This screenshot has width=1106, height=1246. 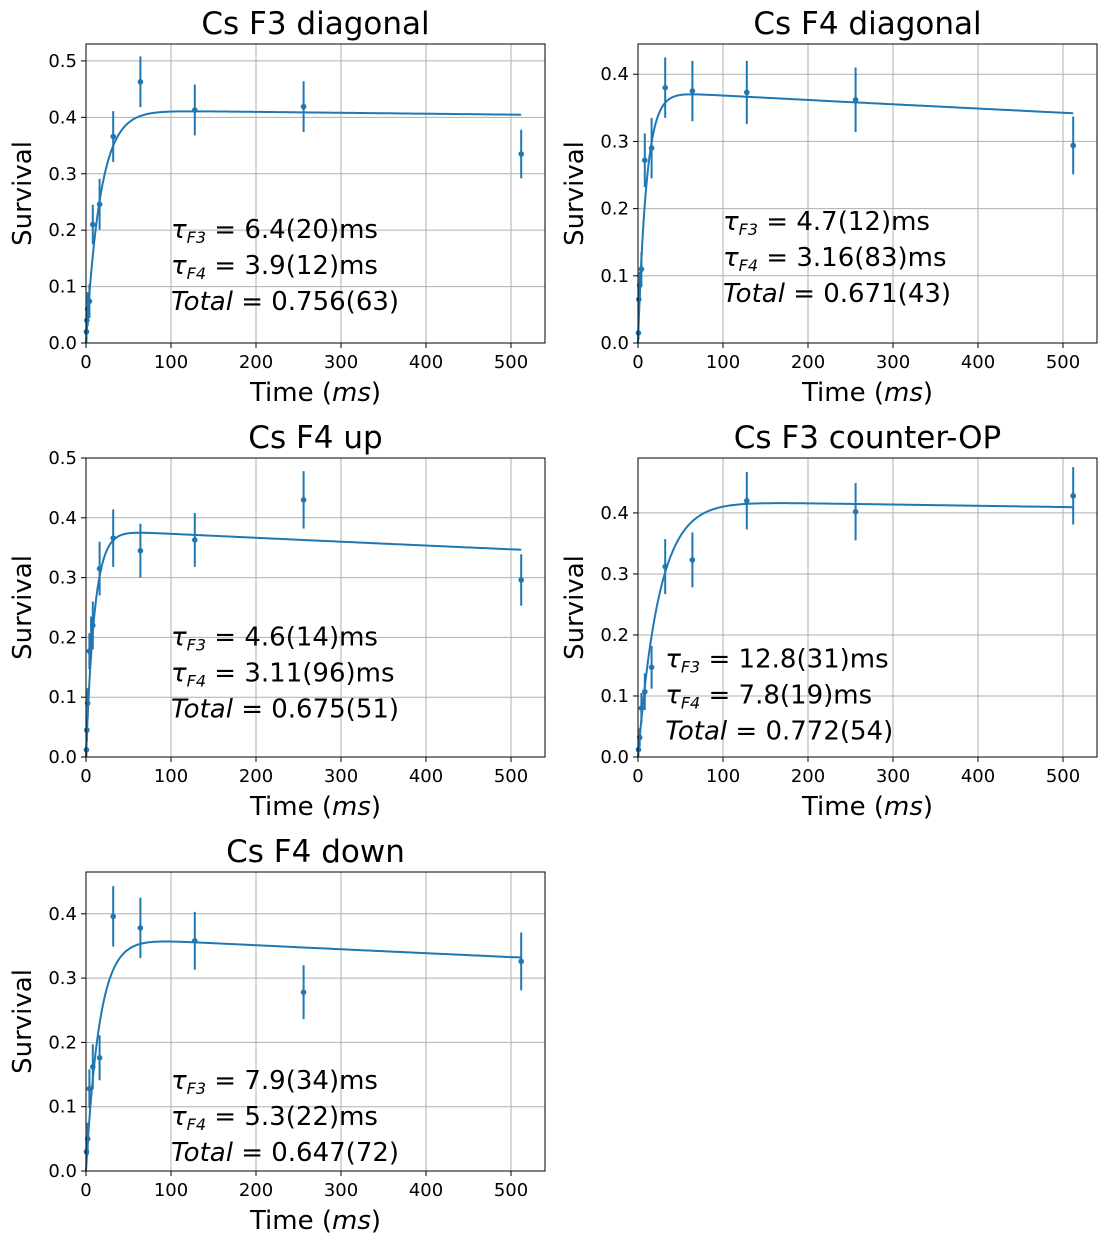 I want to click on chart-title: Cs F3 counter-OP, so click(x=868, y=438).